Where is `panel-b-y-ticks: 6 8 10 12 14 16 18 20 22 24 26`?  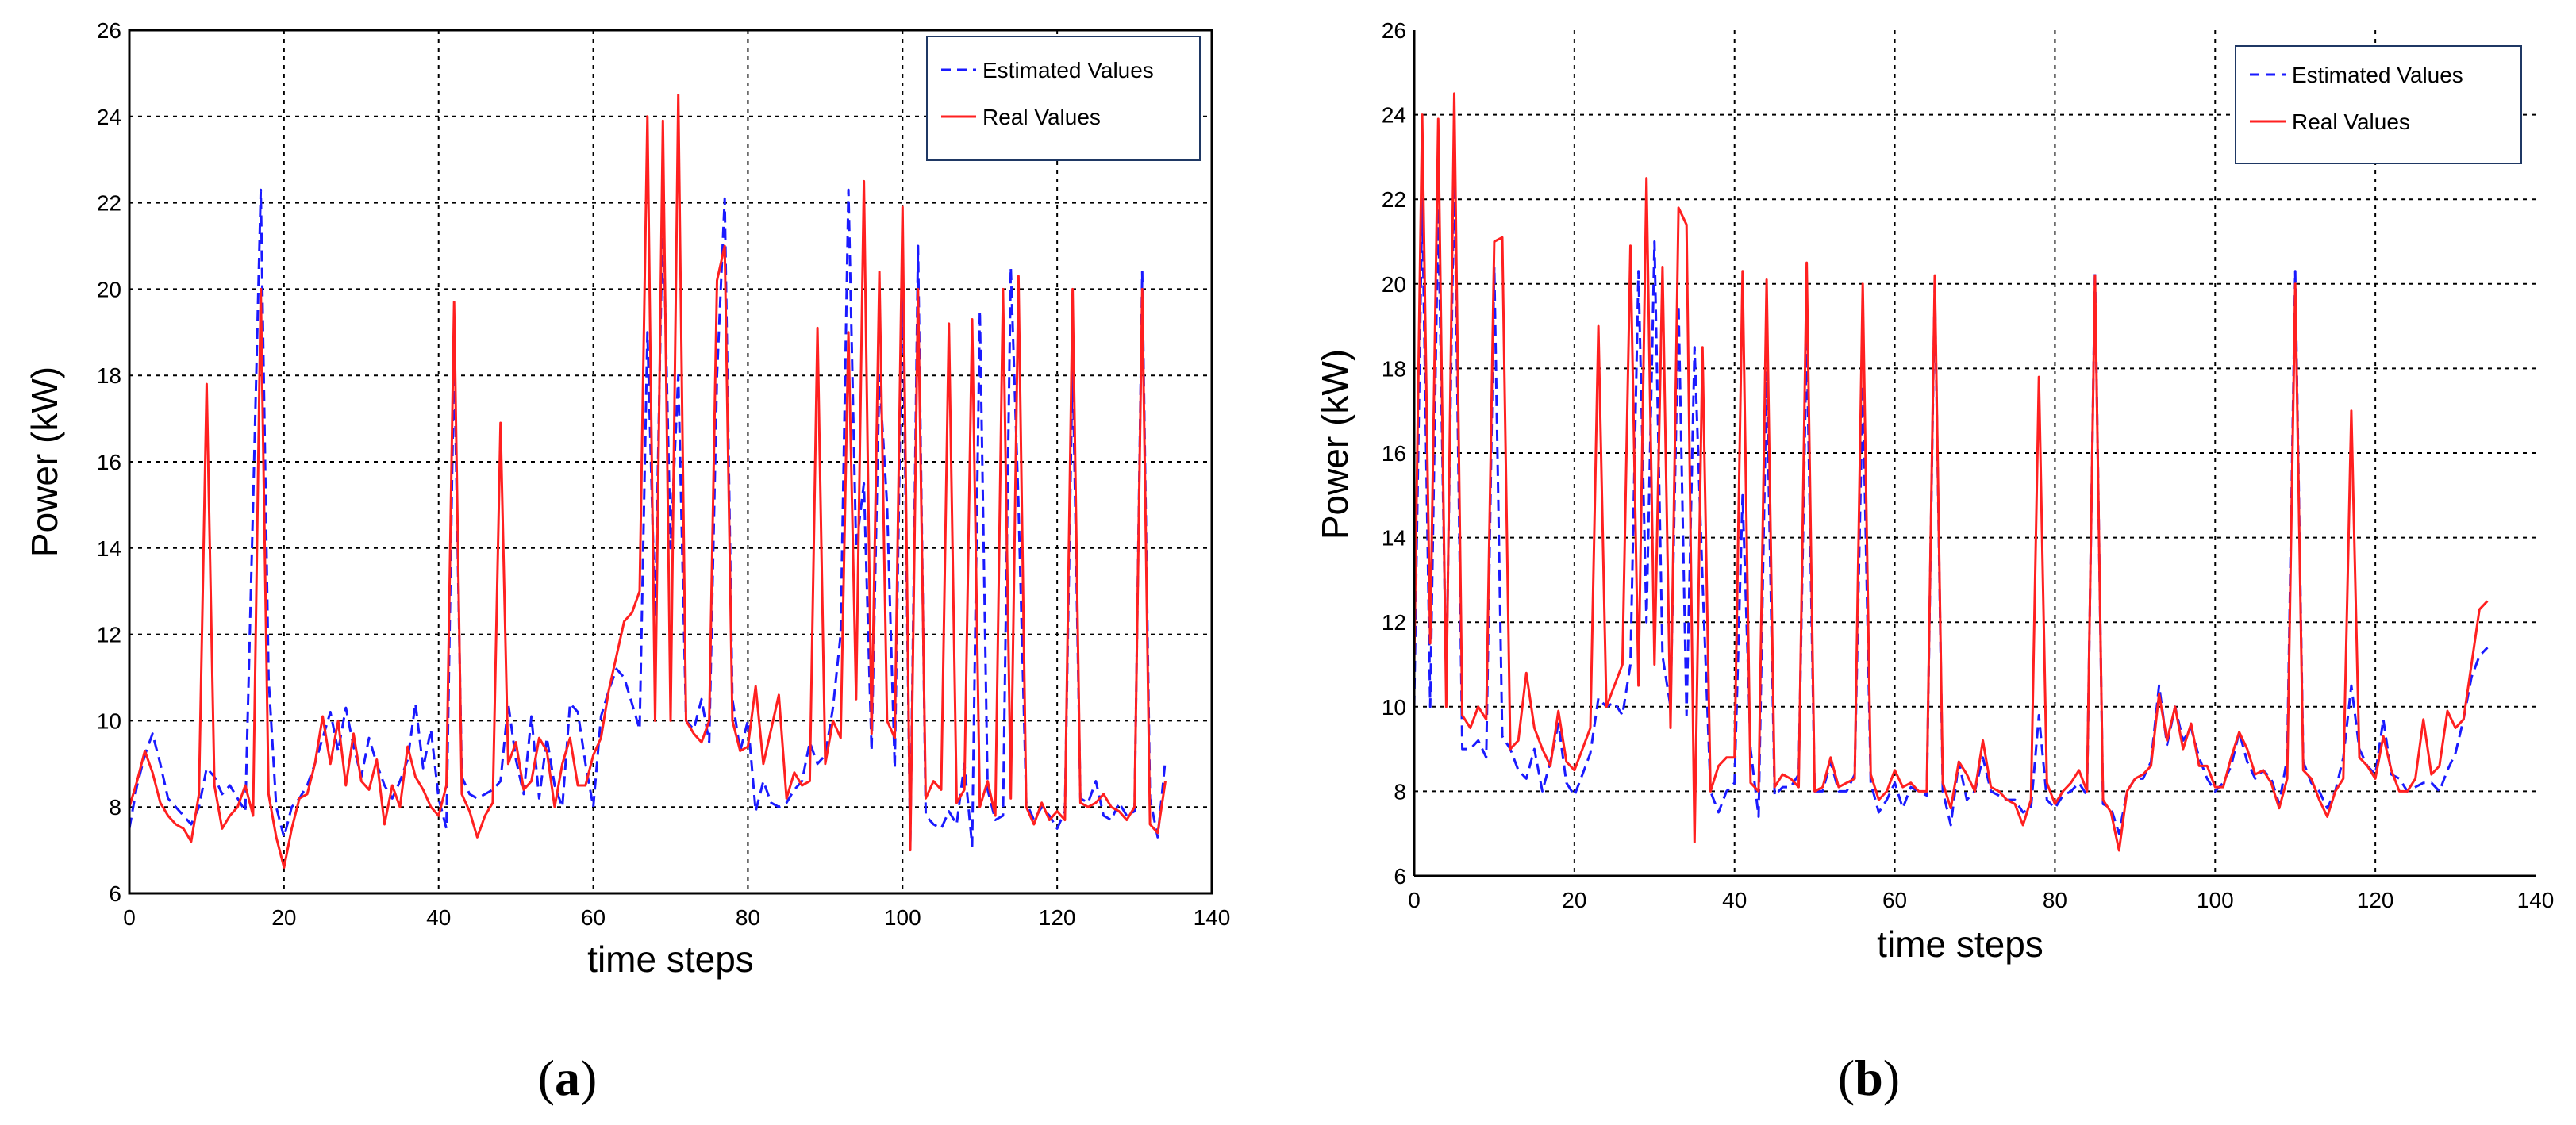 panel-b-y-ticks: 6 8 10 12 14 16 18 20 22 24 26 is located at coordinates (1394, 453).